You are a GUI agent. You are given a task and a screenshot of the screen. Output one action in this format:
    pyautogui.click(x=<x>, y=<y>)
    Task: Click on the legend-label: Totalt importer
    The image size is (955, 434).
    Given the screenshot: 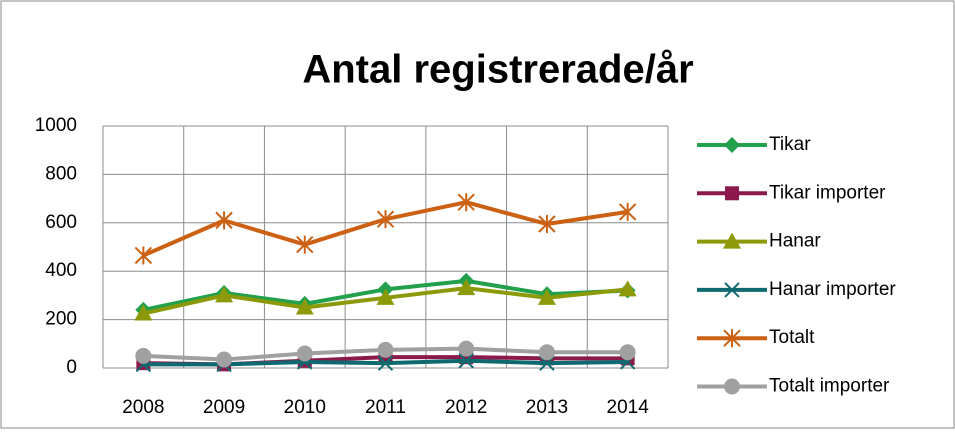 What is the action you would take?
    pyautogui.click(x=829, y=386)
    